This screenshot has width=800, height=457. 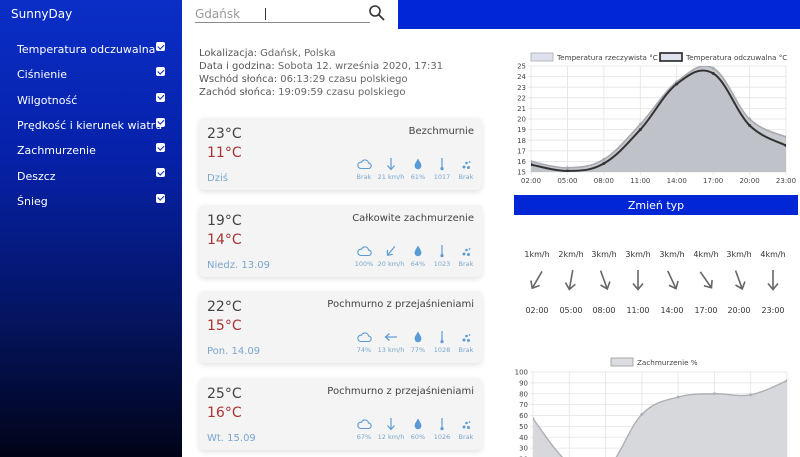 What do you see at coordinates (521, 162) in the screenshot?
I see `y-tick-label: 16` at bounding box center [521, 162].